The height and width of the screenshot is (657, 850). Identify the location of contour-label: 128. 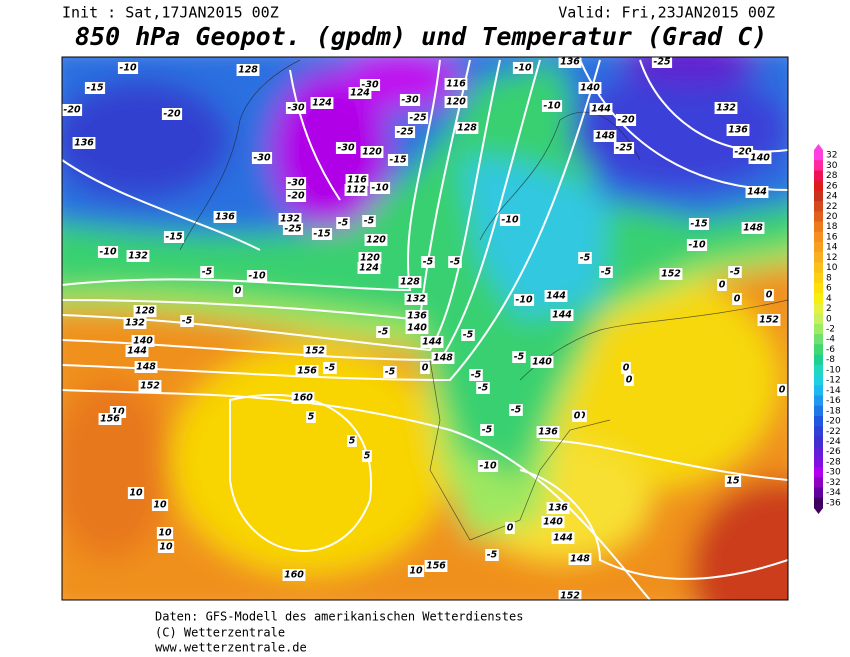
(248, 70).